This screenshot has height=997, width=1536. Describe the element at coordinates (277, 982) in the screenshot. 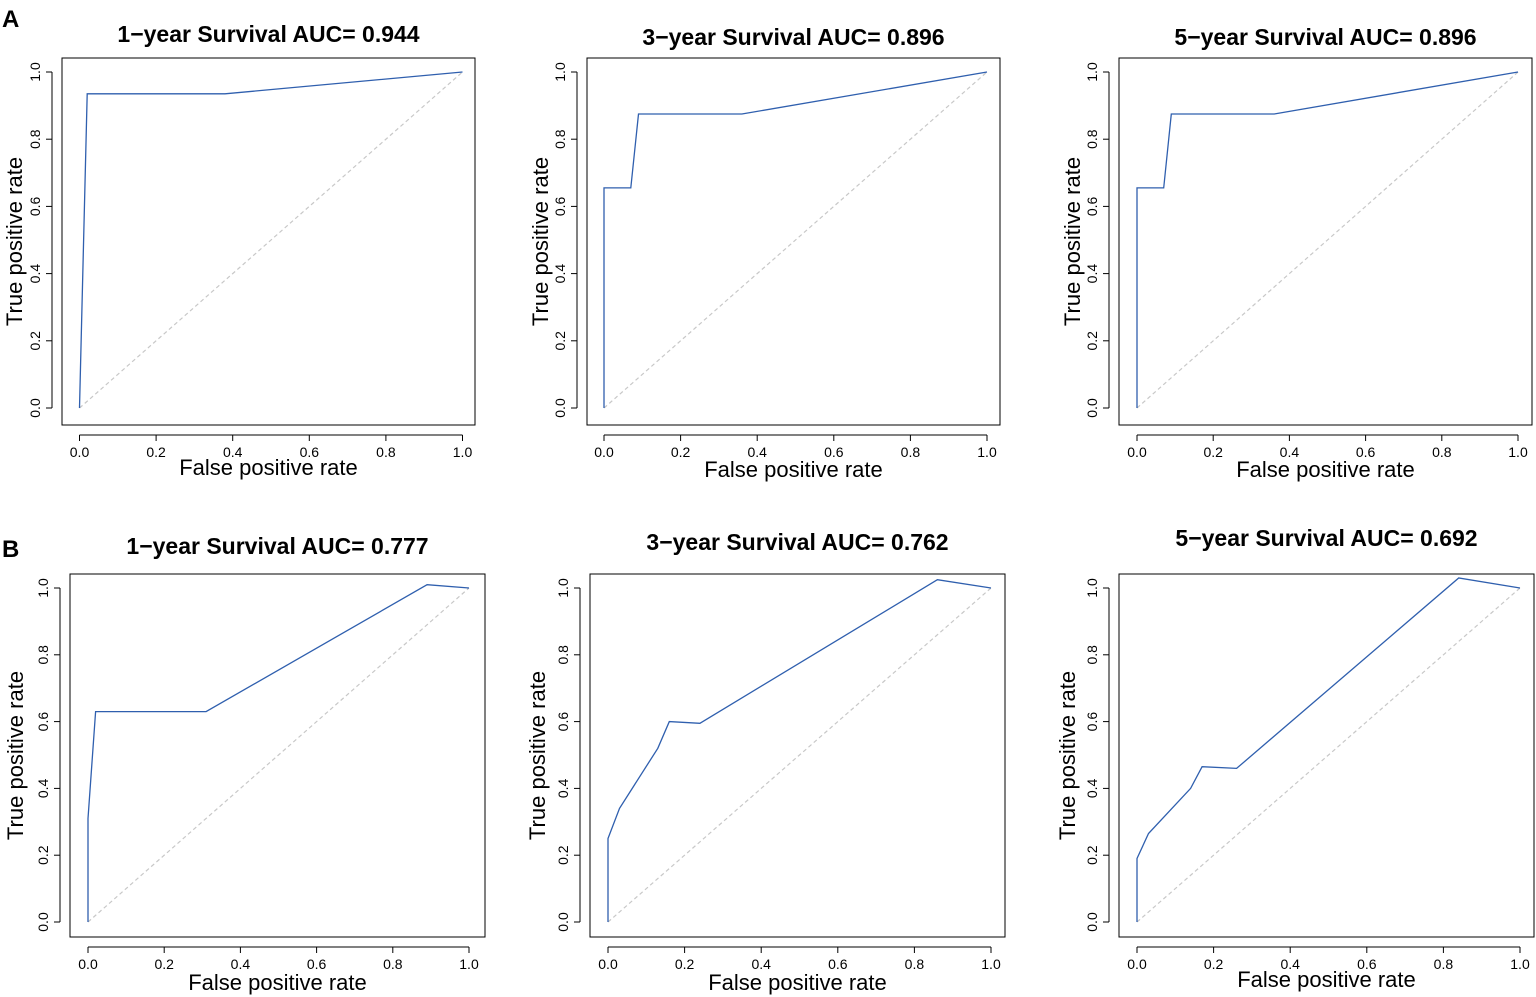

I see `chart-4-x-axis-label: False positive rate` at that location.